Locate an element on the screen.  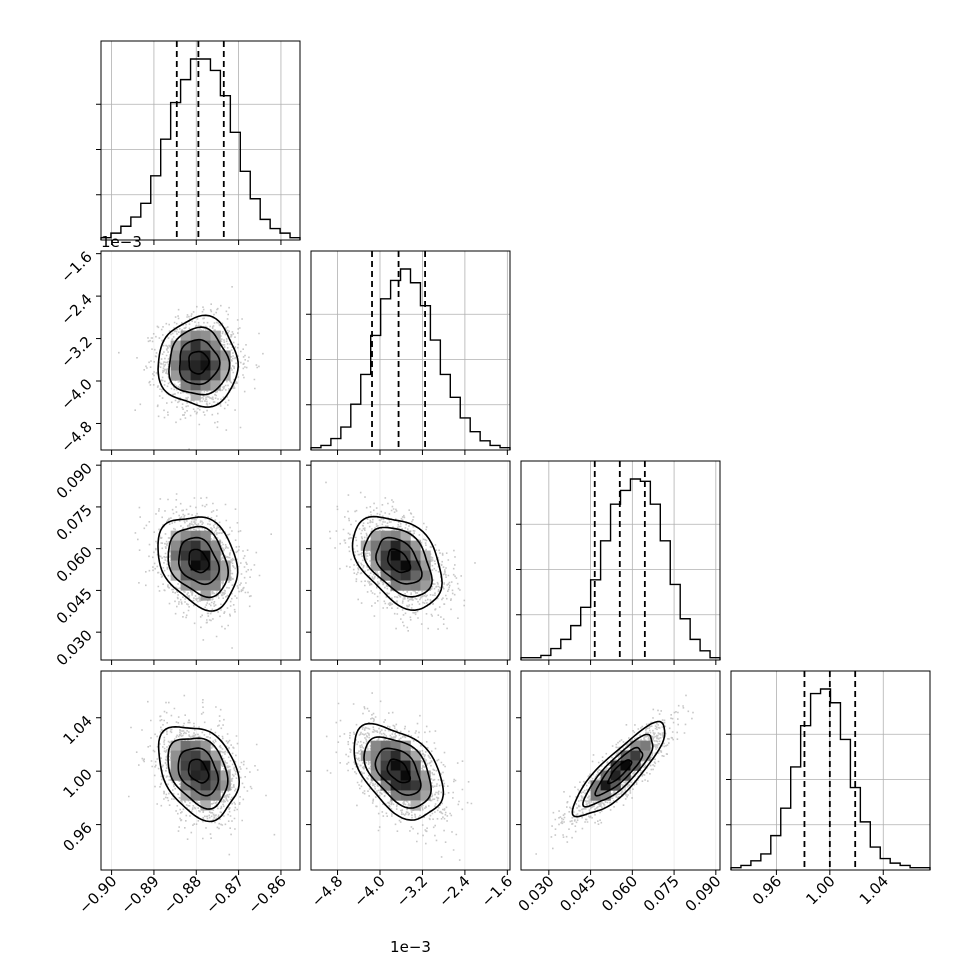
x-tick-label-1-4: −1.6 is located at coordinates (497, 891).